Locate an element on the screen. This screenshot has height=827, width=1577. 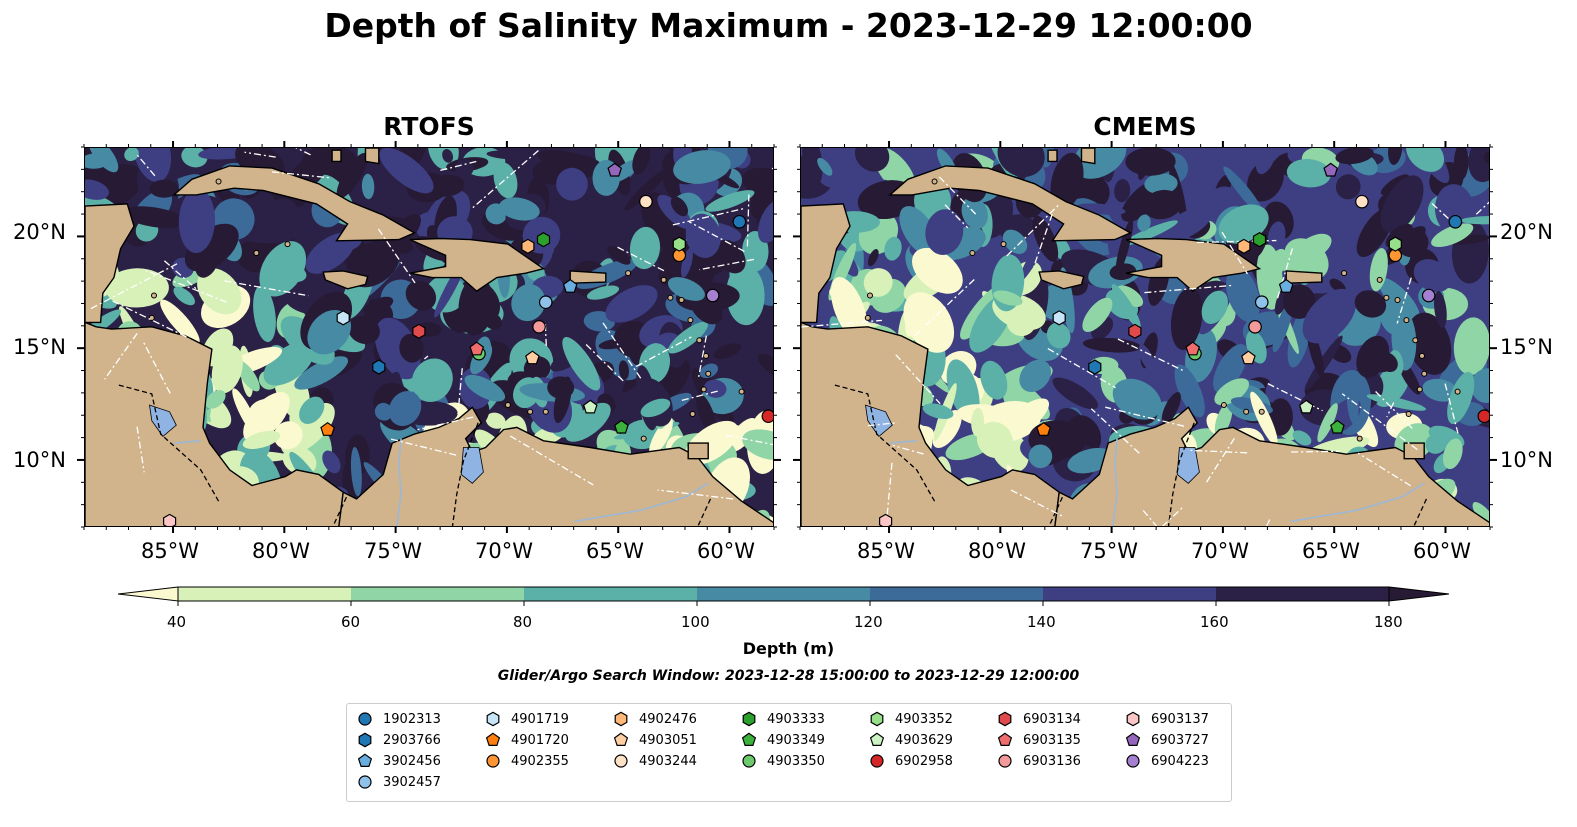
lon-label-85w: 85°W is located at coordinates (170, 551).